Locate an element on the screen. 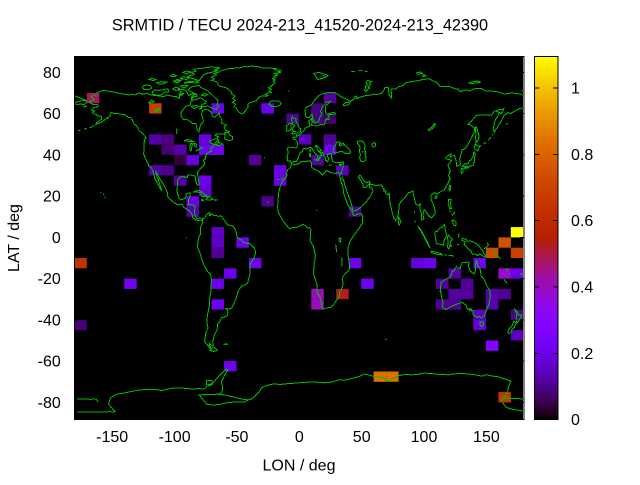 The height and width of the screenshot is (485, 640). svg-text: -60 is located at coordinates (49, 362).